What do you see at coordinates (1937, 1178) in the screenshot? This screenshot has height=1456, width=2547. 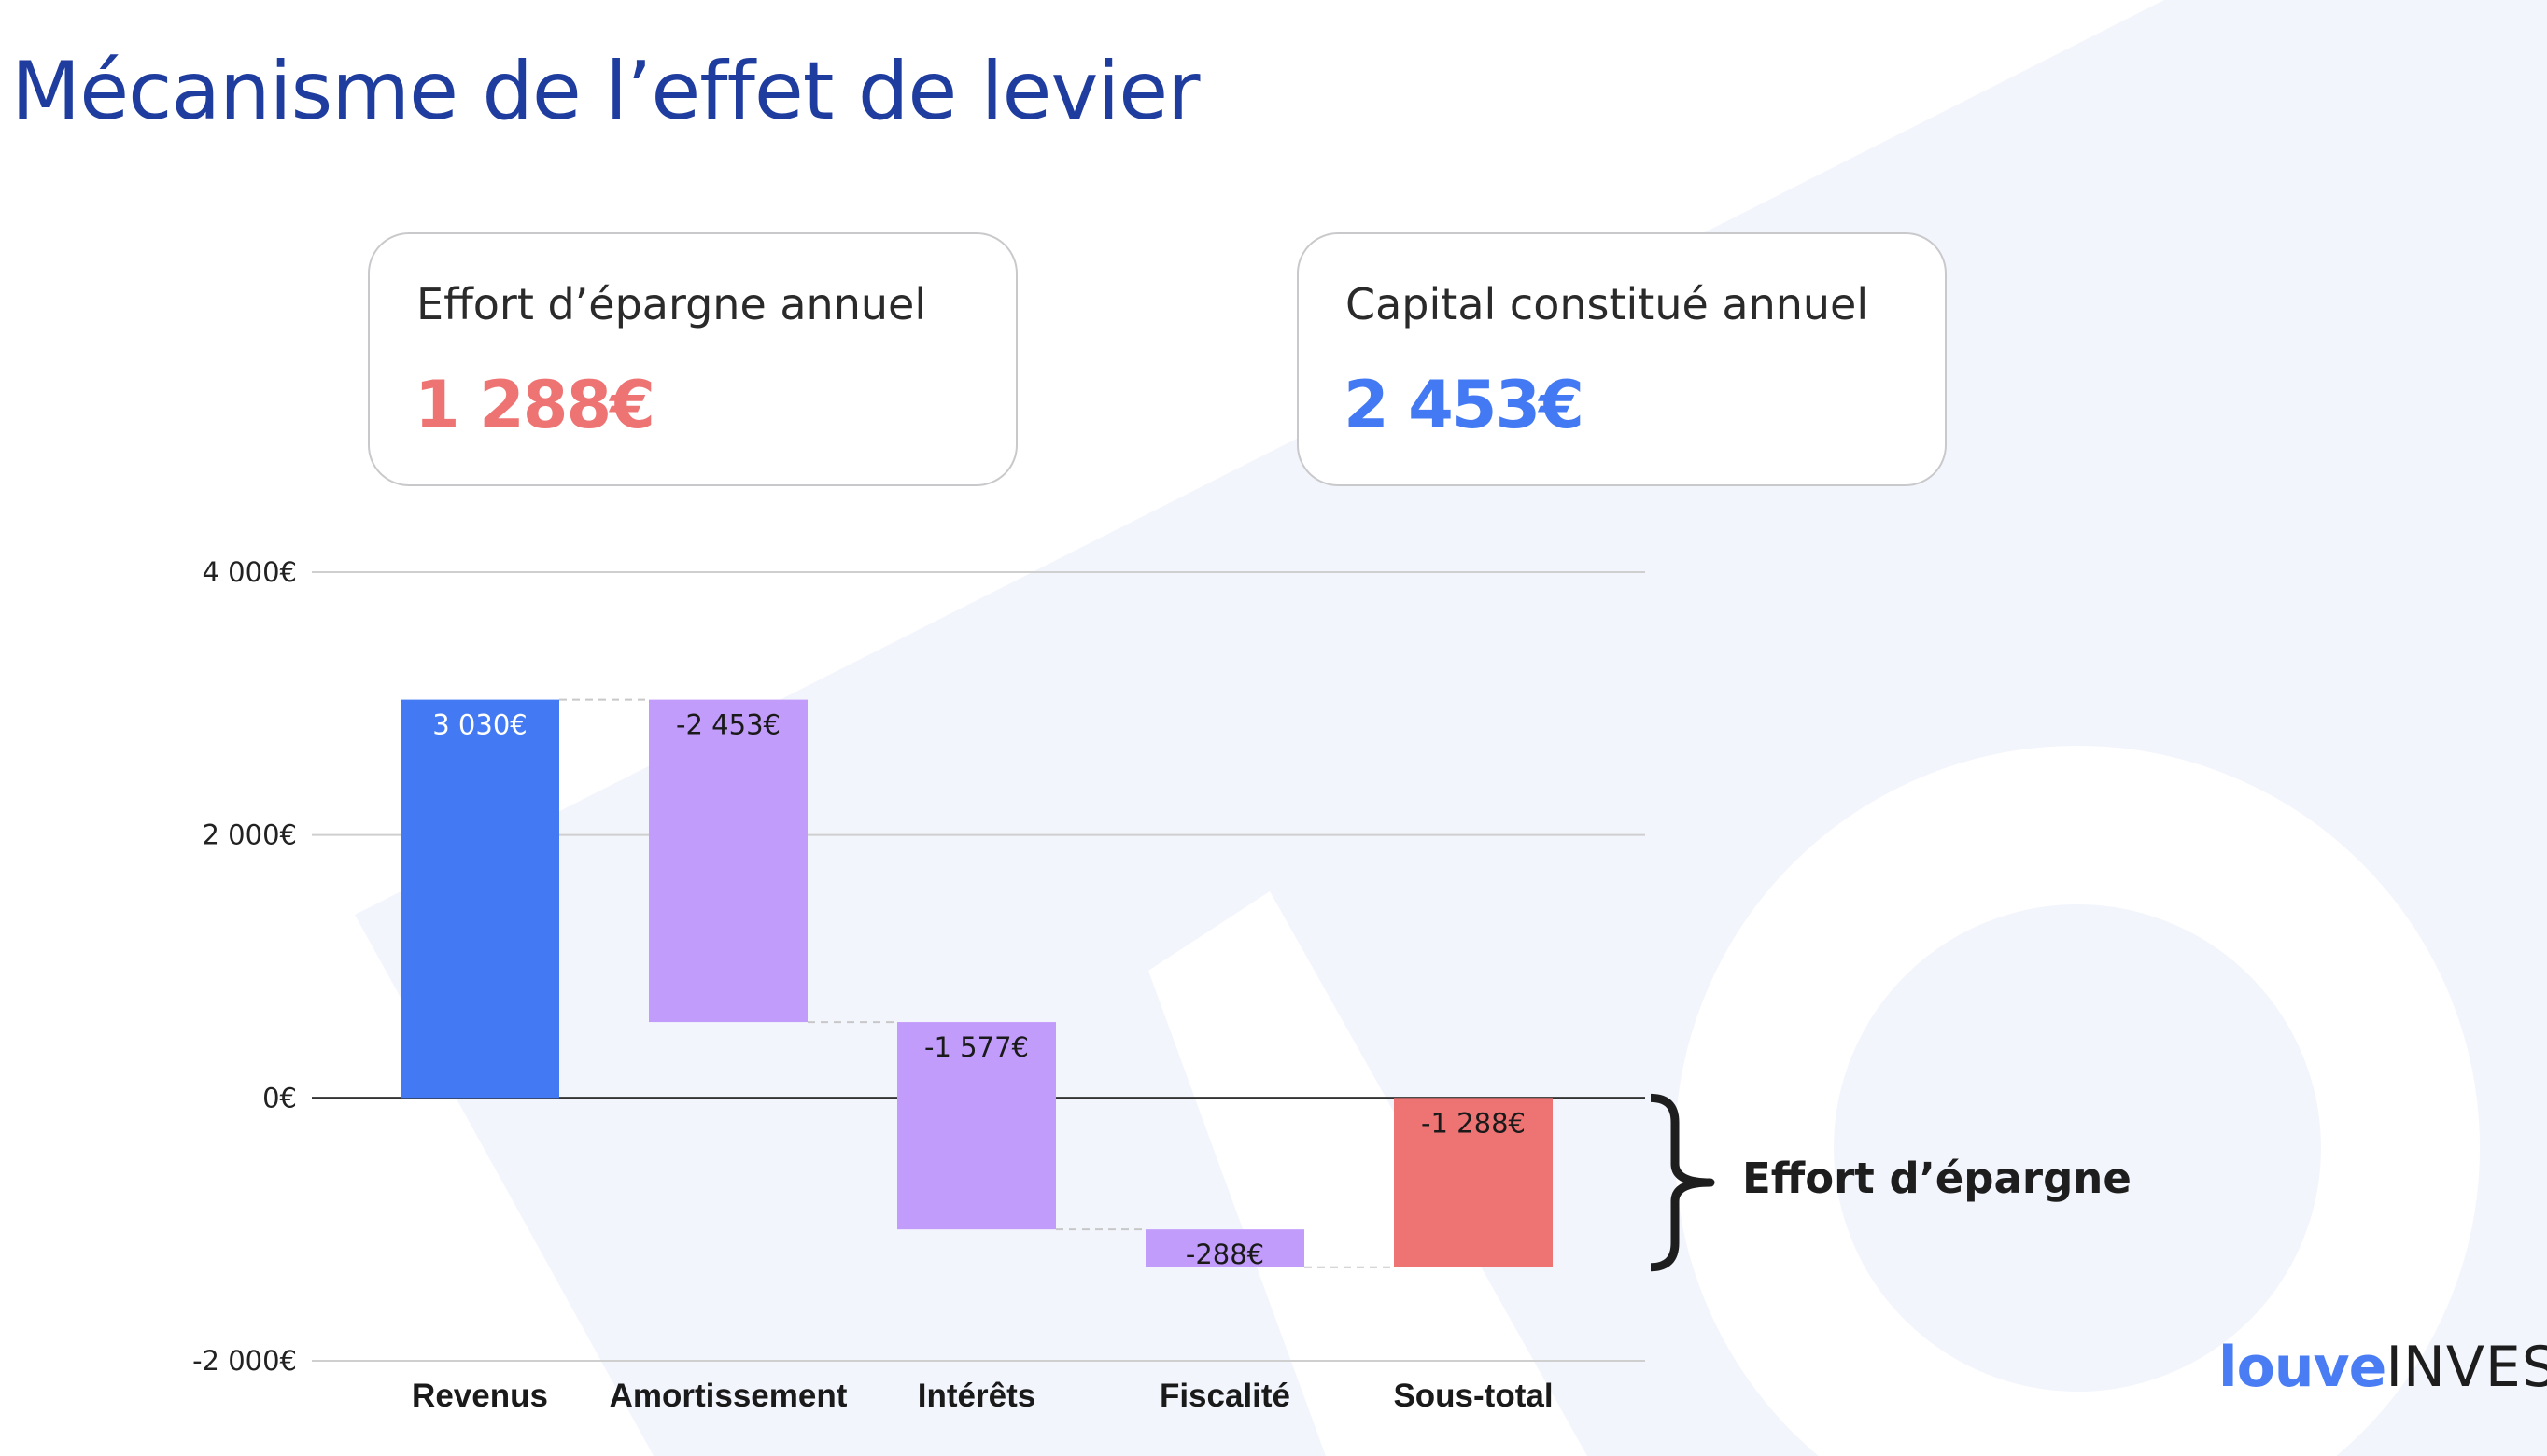 I see `savings-effort-annotation: Effort d’épargne` at bounding box center [1937, 1178].